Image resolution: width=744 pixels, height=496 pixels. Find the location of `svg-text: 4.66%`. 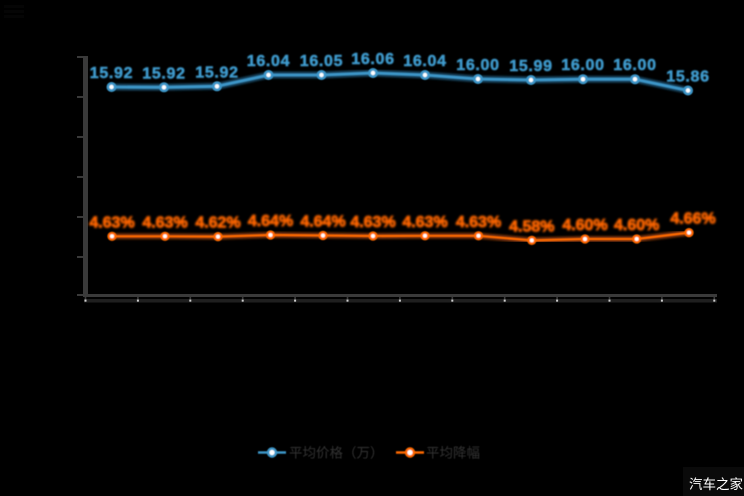

svg-text: 4.66% is located at coordinates (692, 219).